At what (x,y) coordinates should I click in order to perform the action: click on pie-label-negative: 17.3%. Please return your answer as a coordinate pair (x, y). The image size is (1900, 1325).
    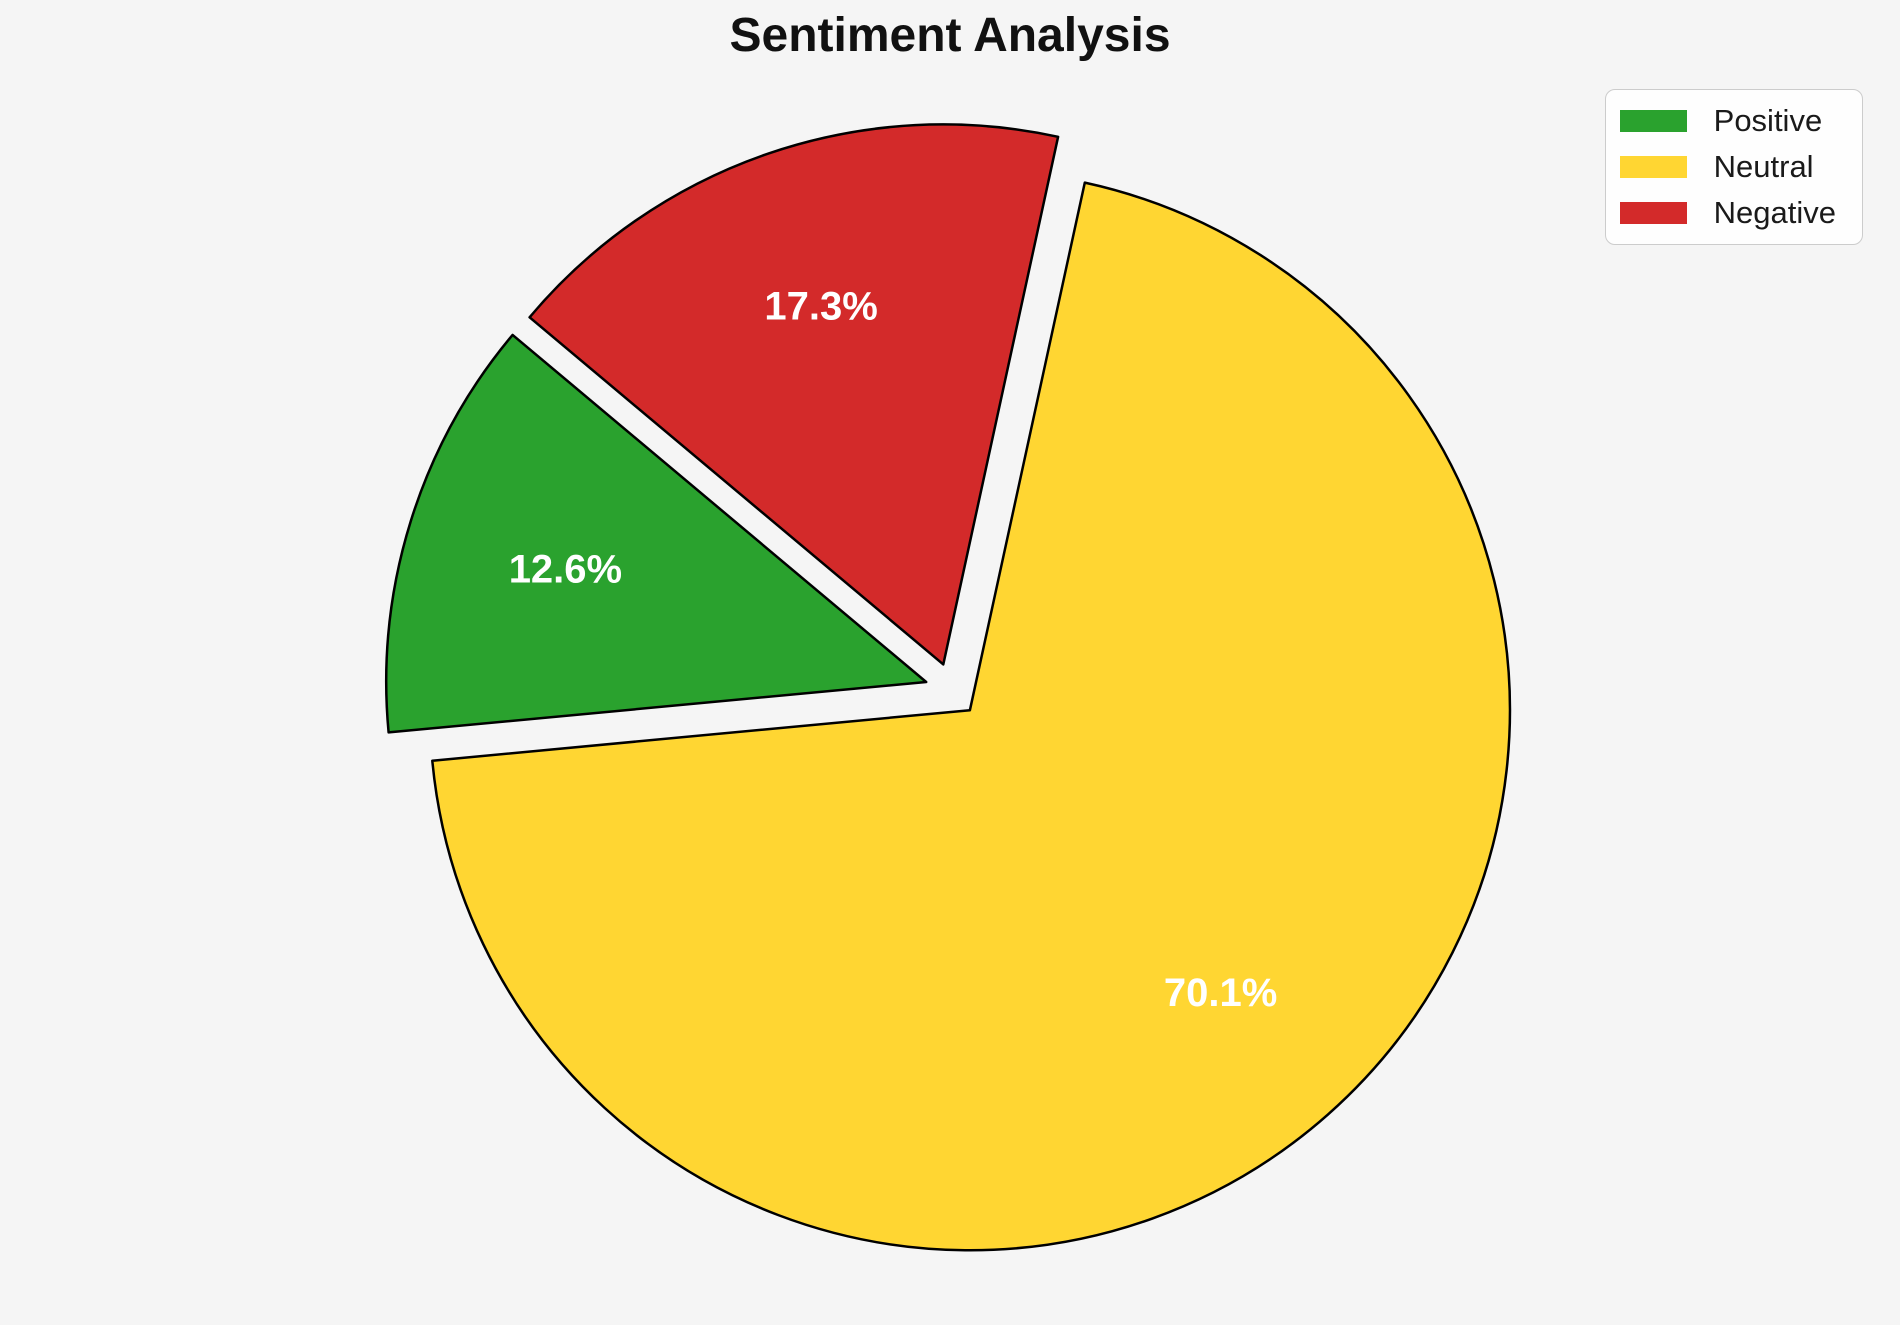
    Looking at the image, I should click on (820, 307).